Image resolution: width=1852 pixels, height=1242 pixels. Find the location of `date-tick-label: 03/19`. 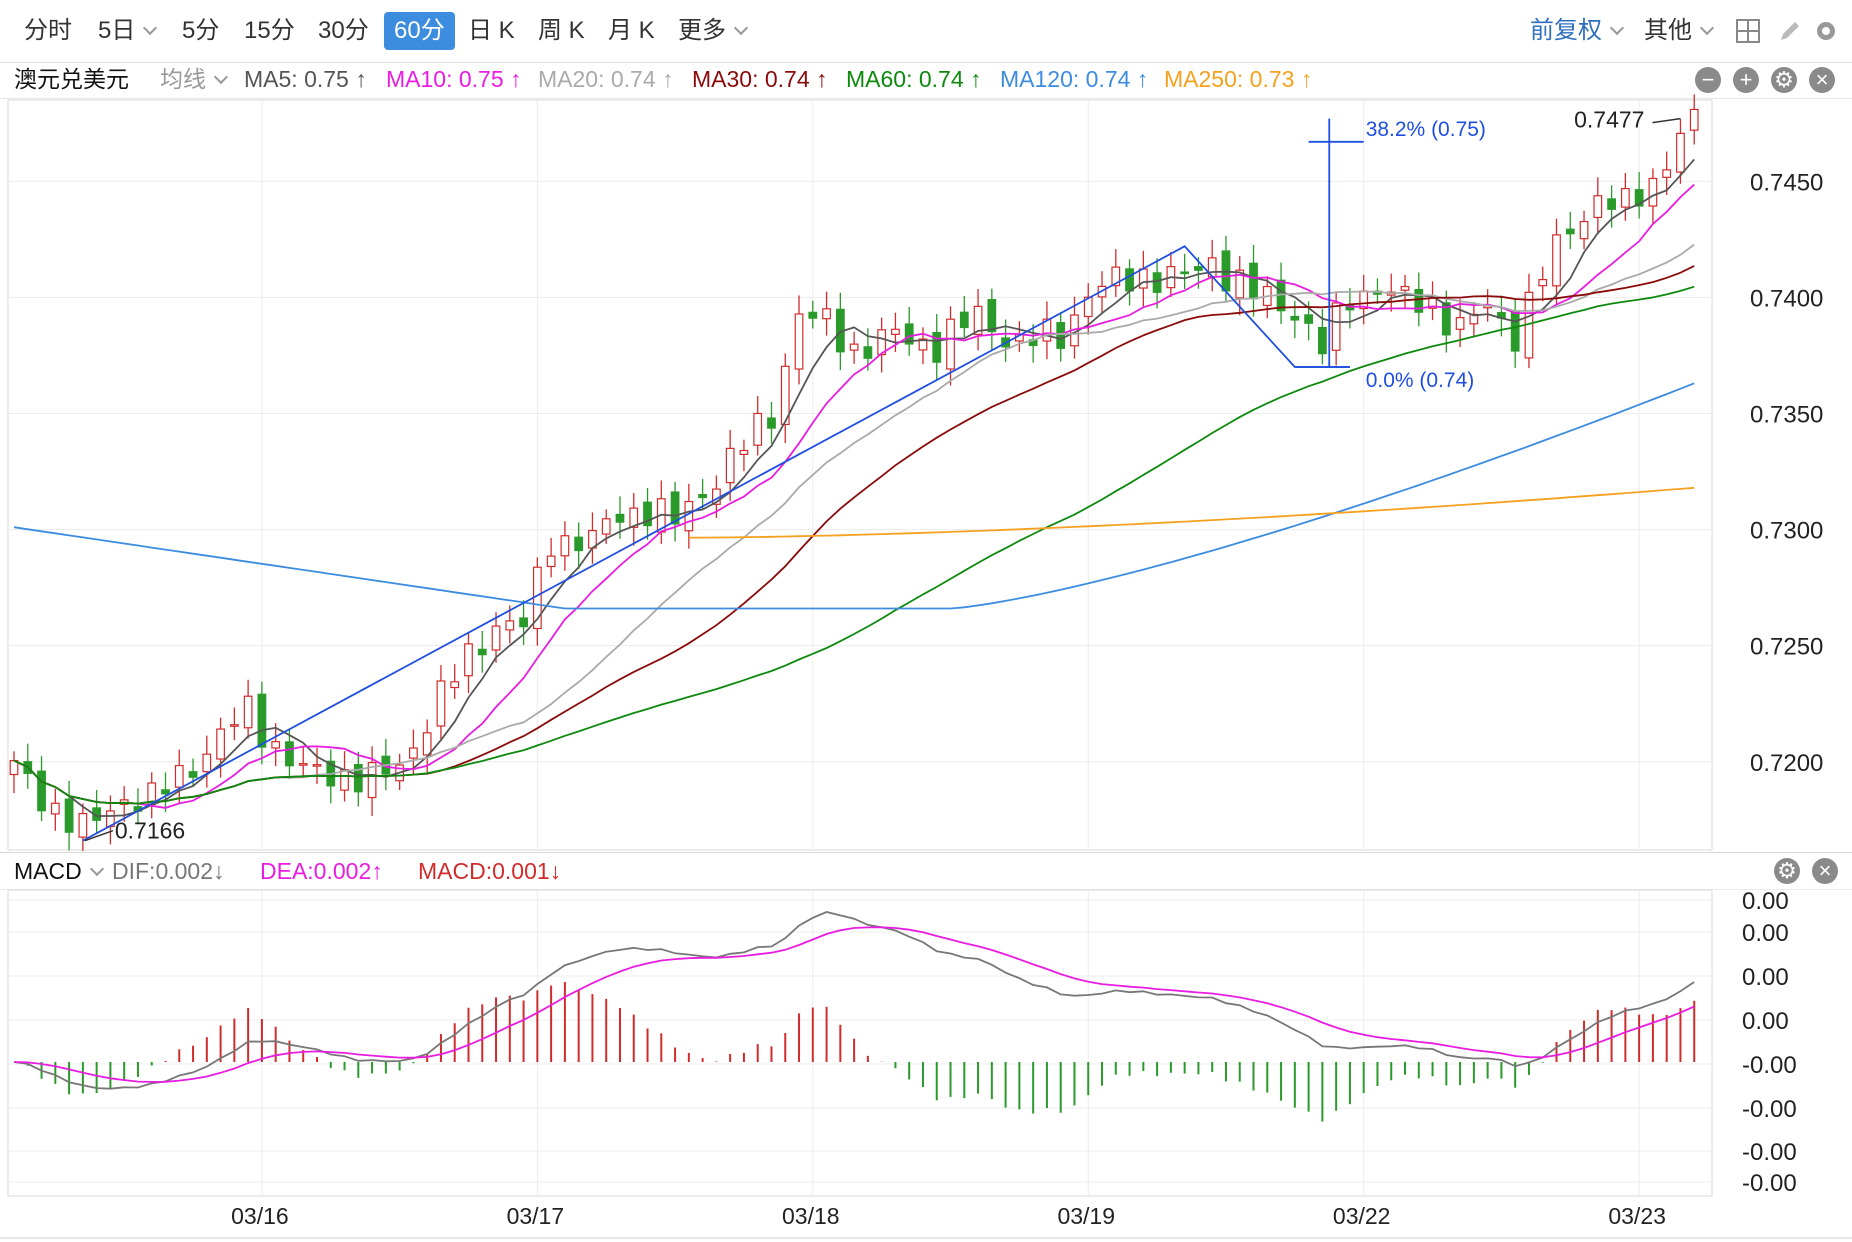

date-tick-label: 03/19 is located at coordinates (1086, 1216).